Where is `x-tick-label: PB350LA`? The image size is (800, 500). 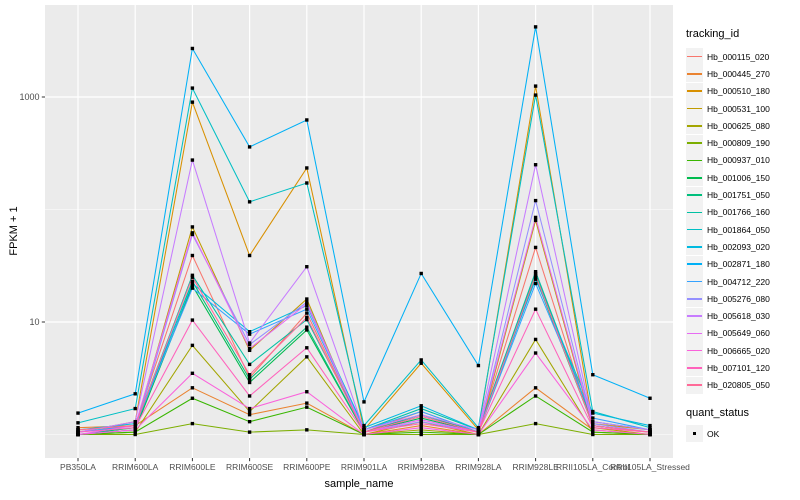
x-tick-label: PB350LA is located at coordinates (78, 467).